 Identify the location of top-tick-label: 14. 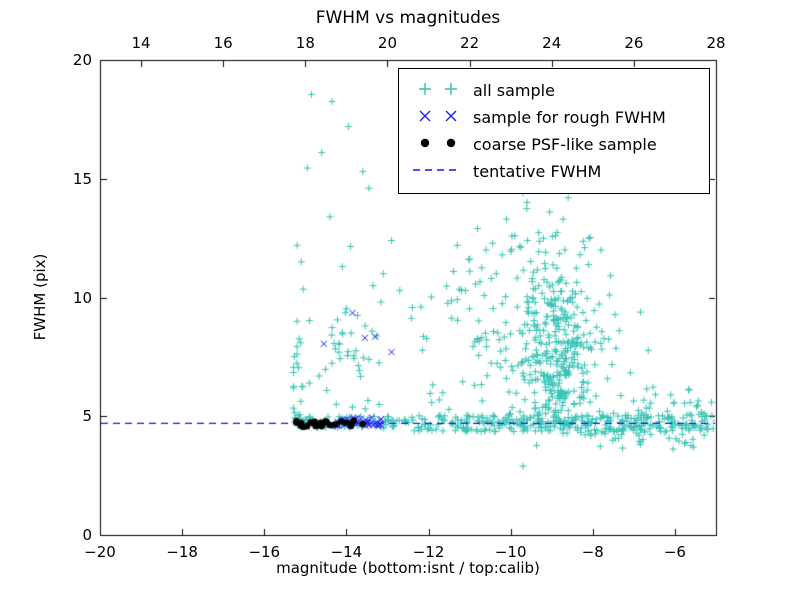
(141, 43).